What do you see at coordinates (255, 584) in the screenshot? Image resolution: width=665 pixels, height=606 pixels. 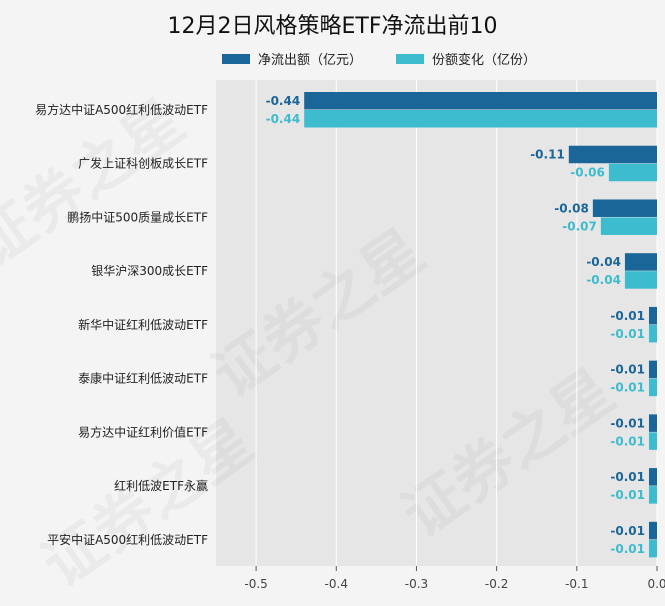 I see `x-tick-label: -0.5` at bounding box center [255, 584].